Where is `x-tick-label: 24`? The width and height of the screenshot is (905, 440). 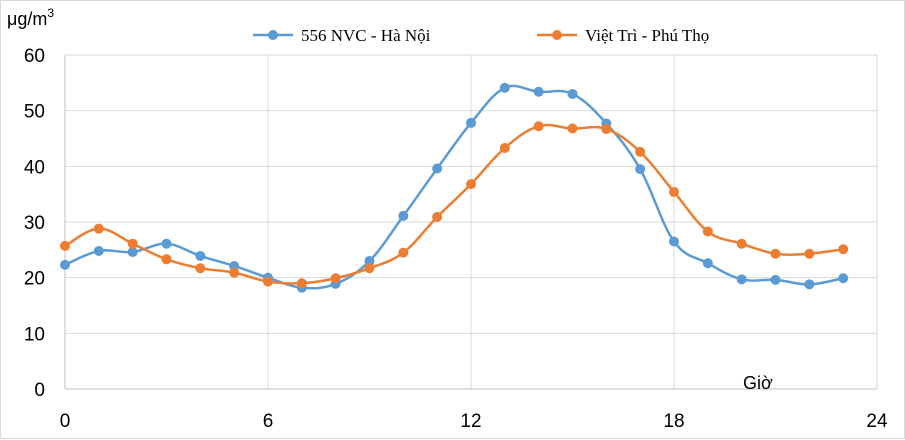
x-tick-label: 24 is located at coordinates (877, 421).